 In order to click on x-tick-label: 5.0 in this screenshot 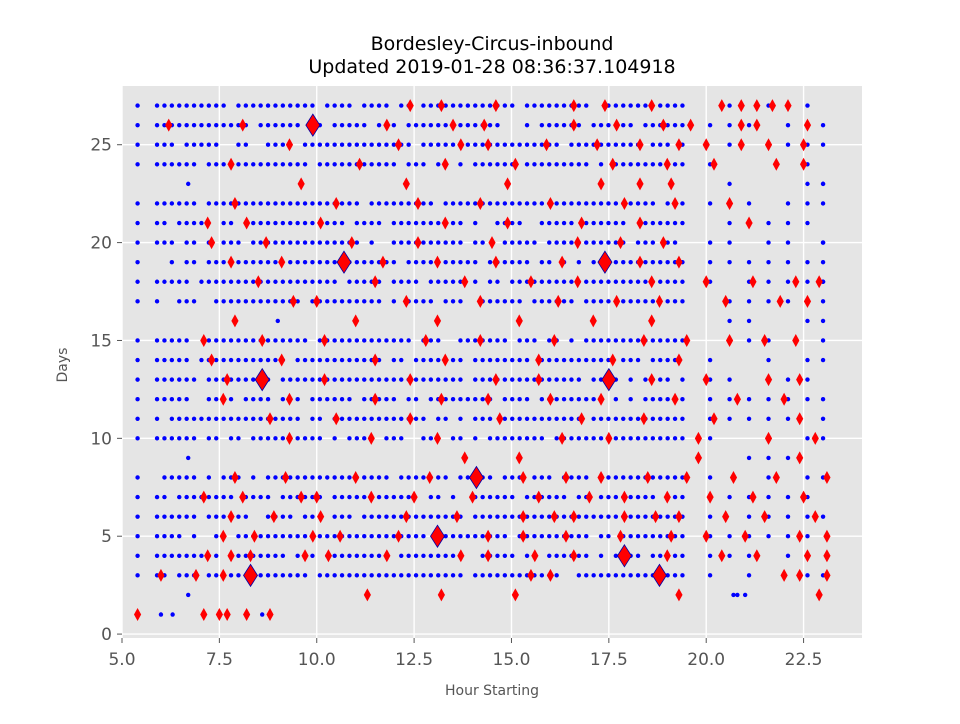, I will do `click(121, 660)`.